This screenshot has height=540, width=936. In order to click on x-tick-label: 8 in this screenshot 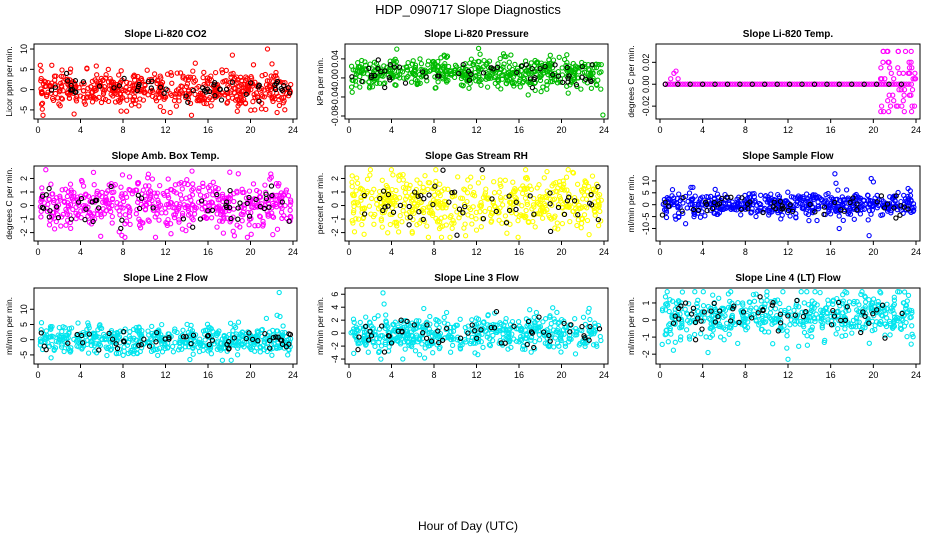, I will do `click(745, 130)`.